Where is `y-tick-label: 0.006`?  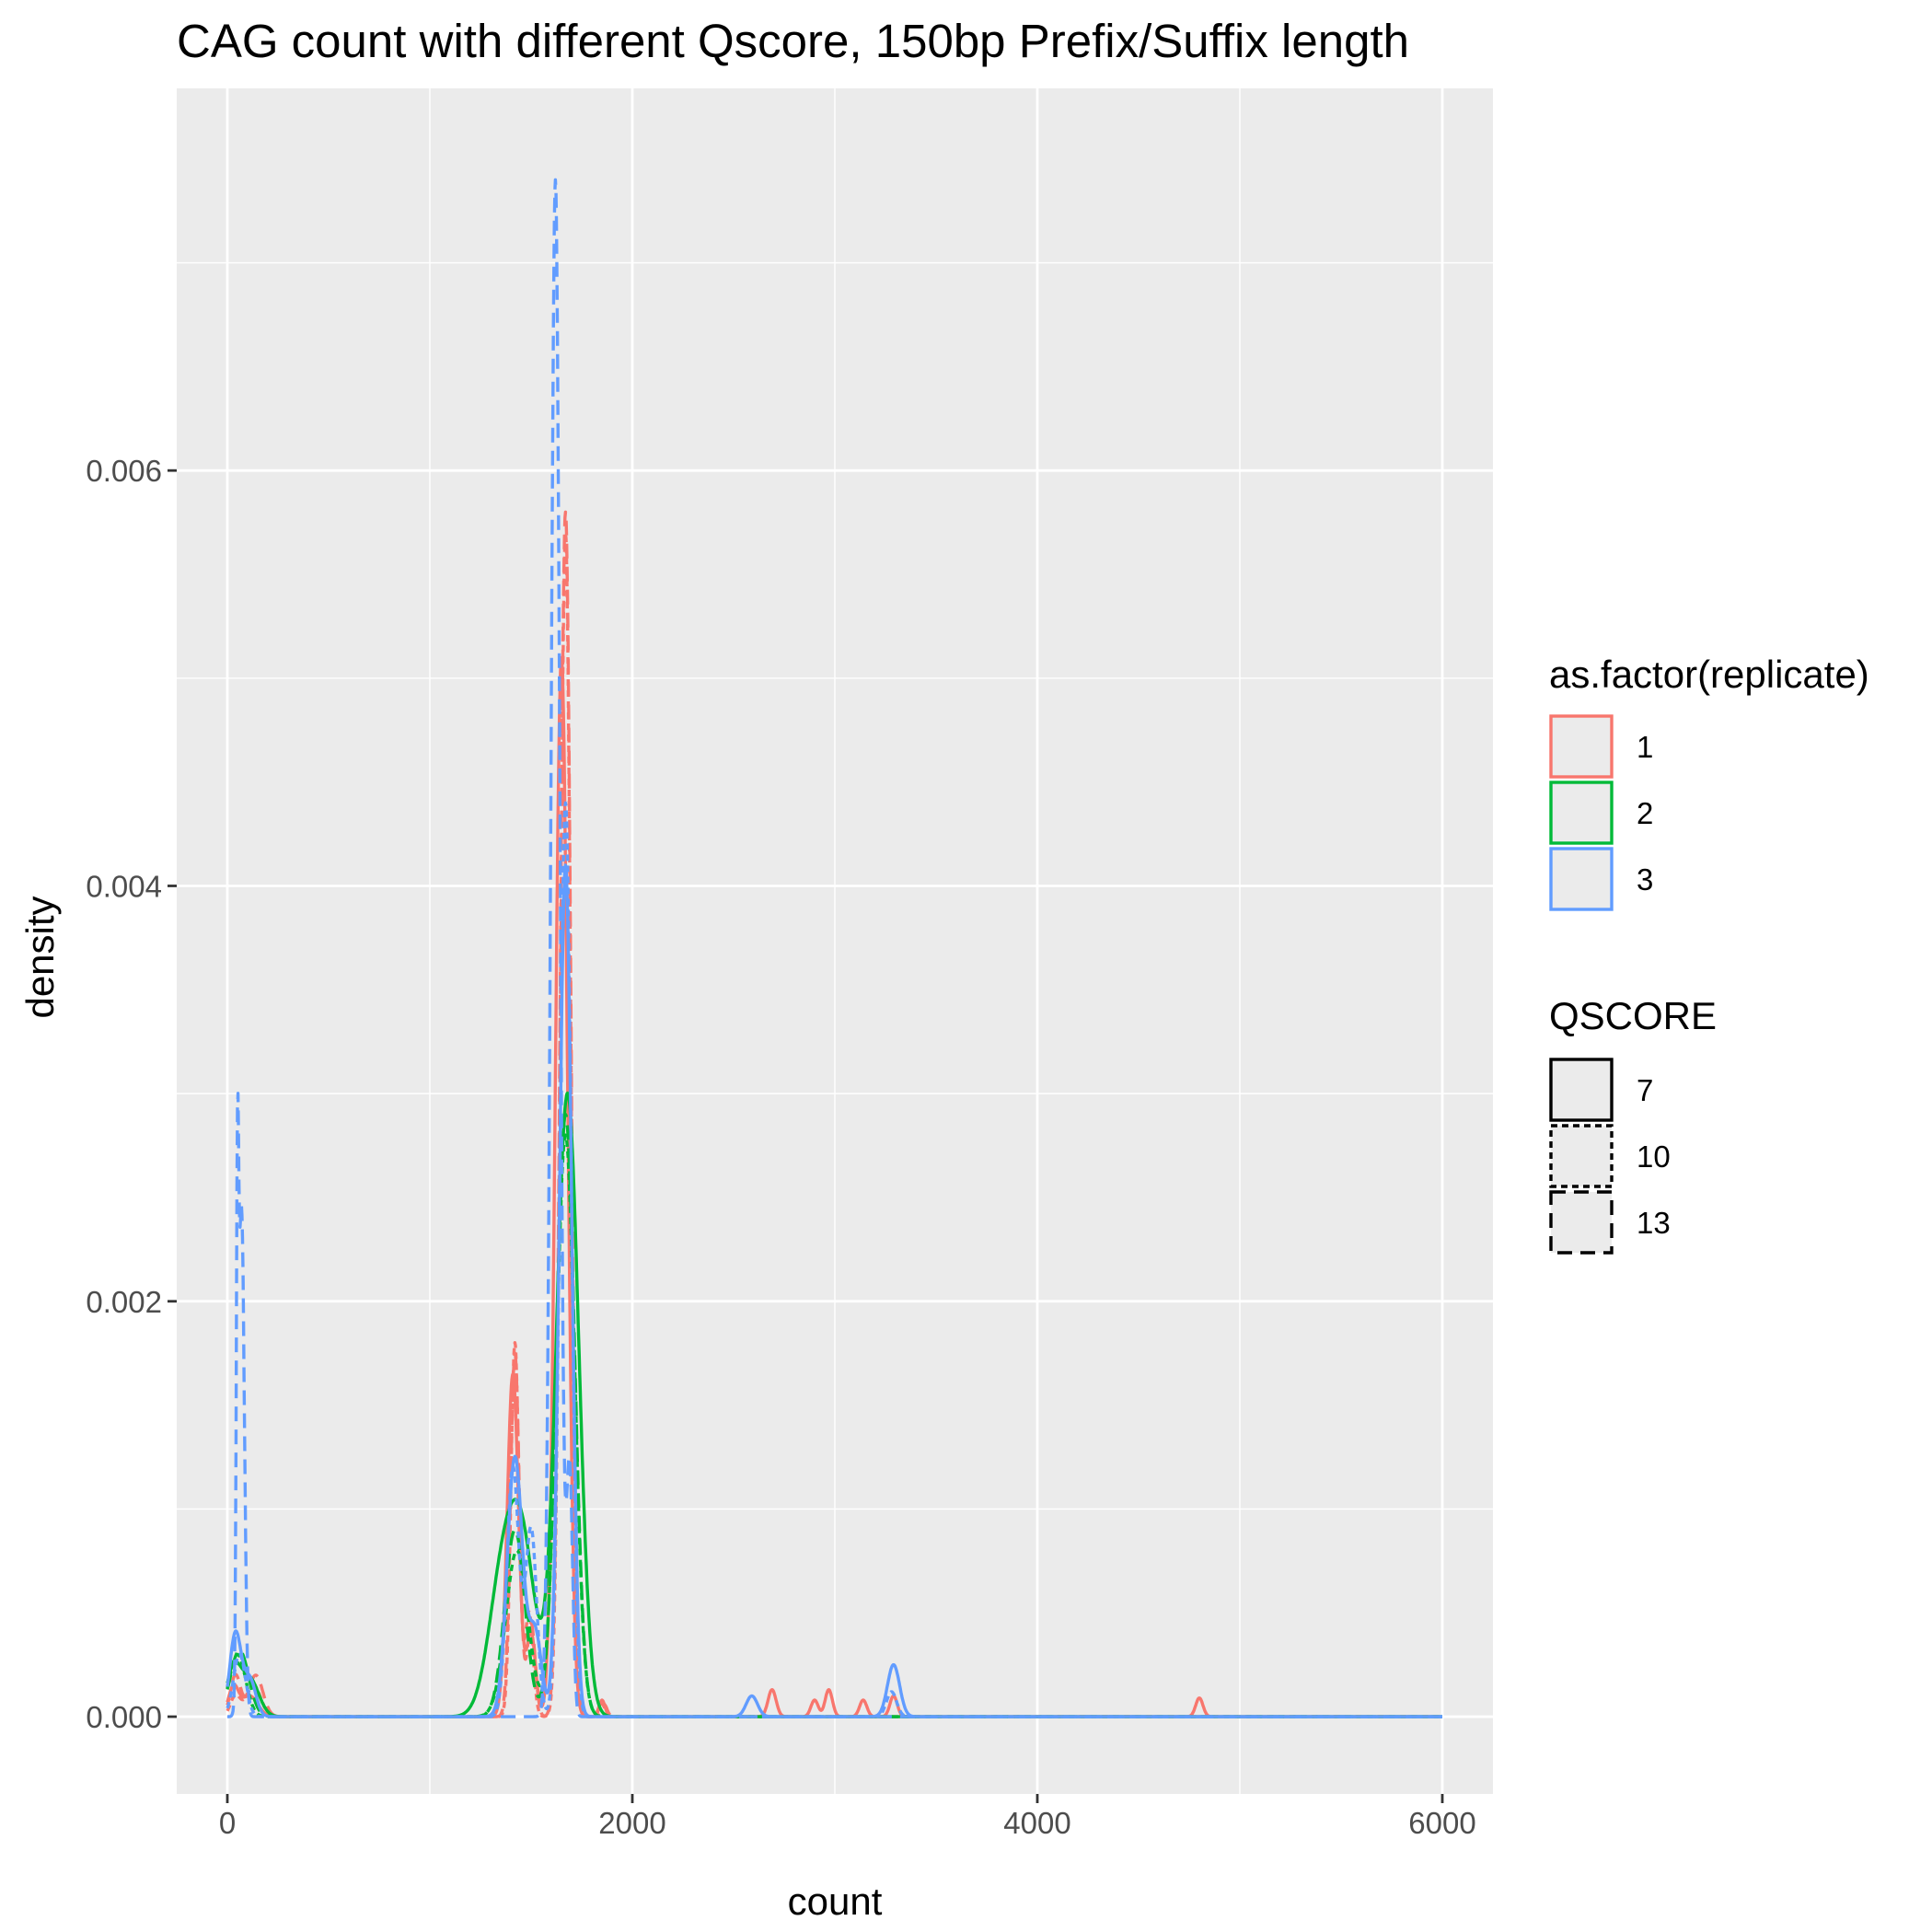
y-tick-label: 0.006 is located at coordinates (124, 471).